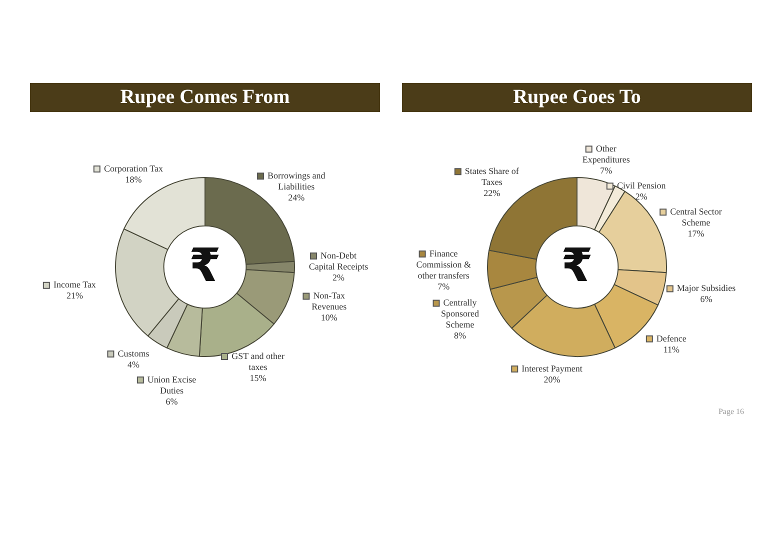  I want to click on legend-label: Non-Debt Capital Receipts, so click(338, 261).